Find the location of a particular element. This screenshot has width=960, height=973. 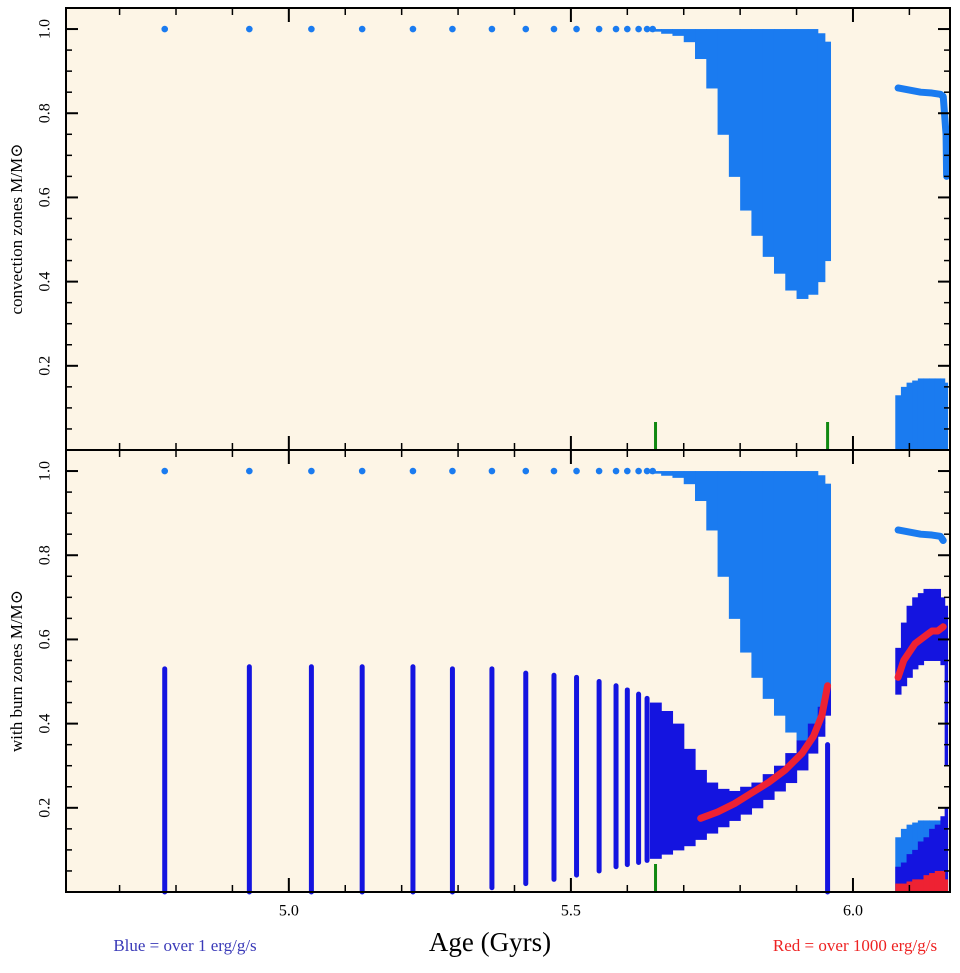

x-tick-label: 5.5 is located at coordinates (571, 911).